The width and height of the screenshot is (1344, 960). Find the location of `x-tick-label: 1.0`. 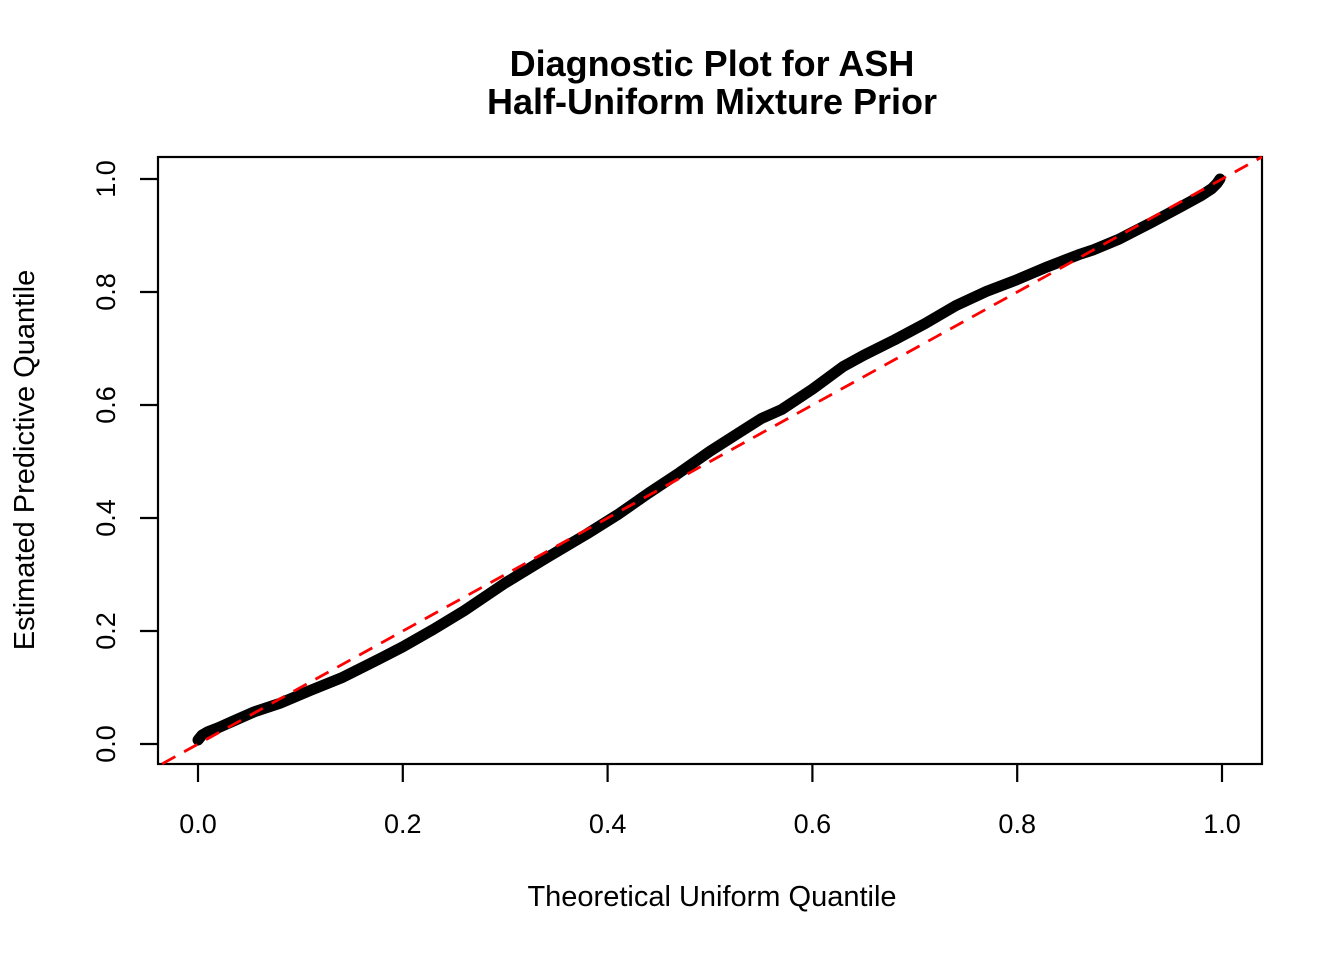

x-tick-label: 1.0 is located at coordinates (1222, 824).